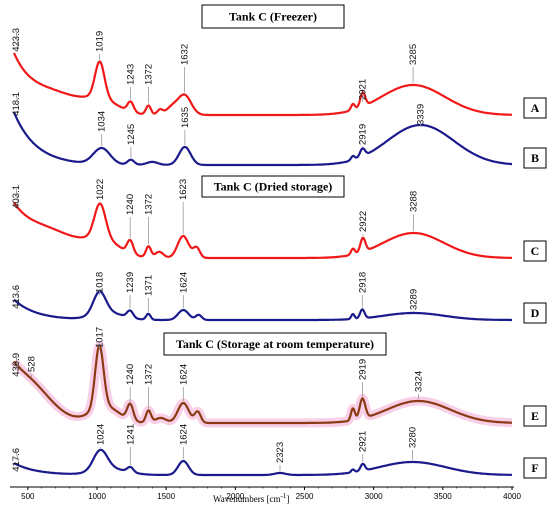 This screenshot has height=508, width=550. I want to click on series-C-peak-label: 2922, so click(363, 221).